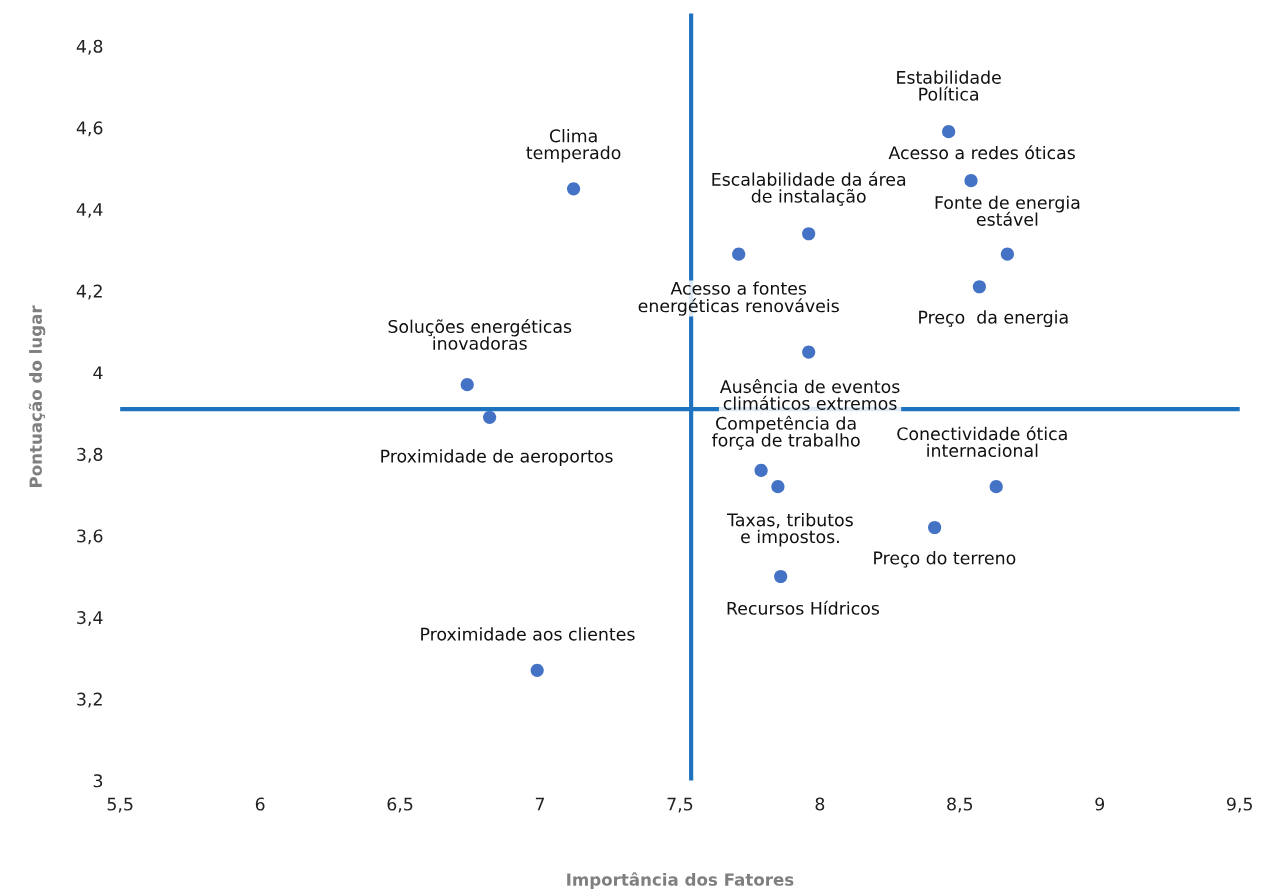  What do you see at coordinates (90, 618) in the screenshot?
I see `y-tick-label: 3,4` at bounding box center [90, 618].